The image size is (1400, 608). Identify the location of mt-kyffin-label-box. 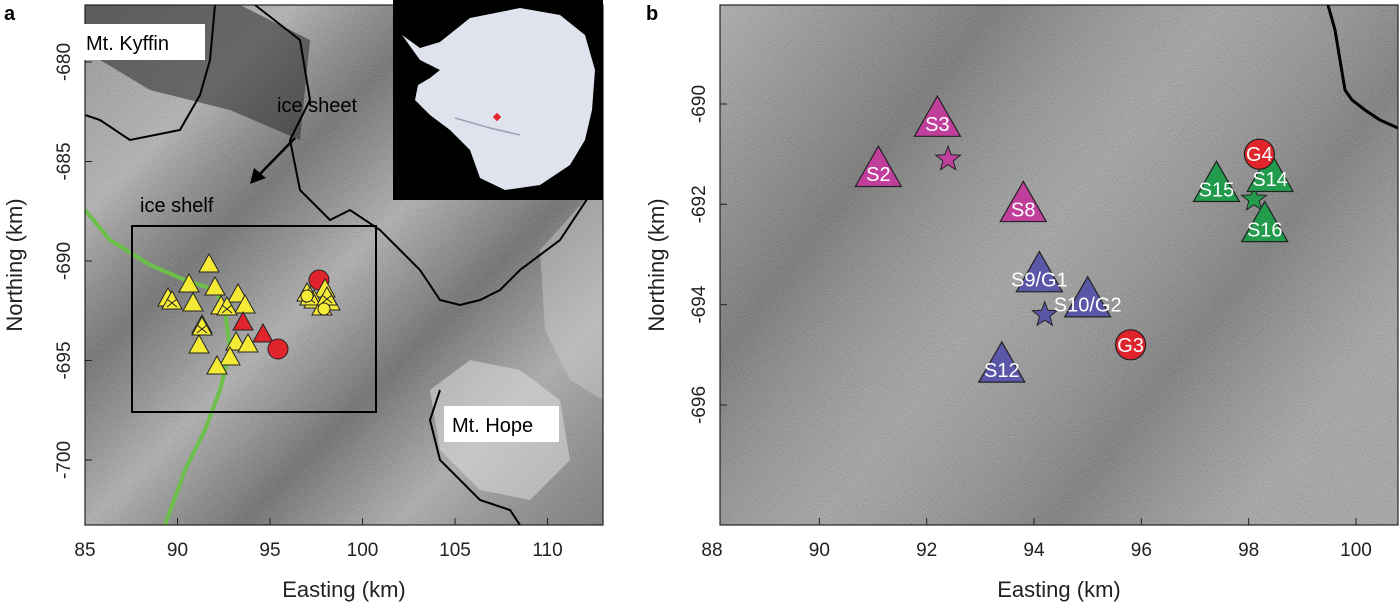
(142, 42).